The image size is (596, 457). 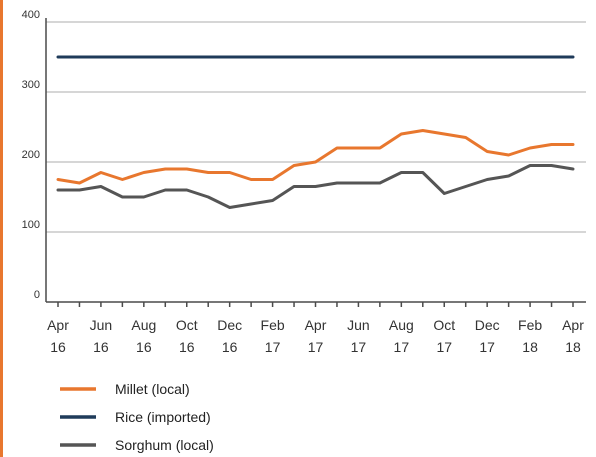 What do you see at coordinates (315, 157) in the screenshot?
I see `series-line-millet-local` at bounding box center [315, 157].